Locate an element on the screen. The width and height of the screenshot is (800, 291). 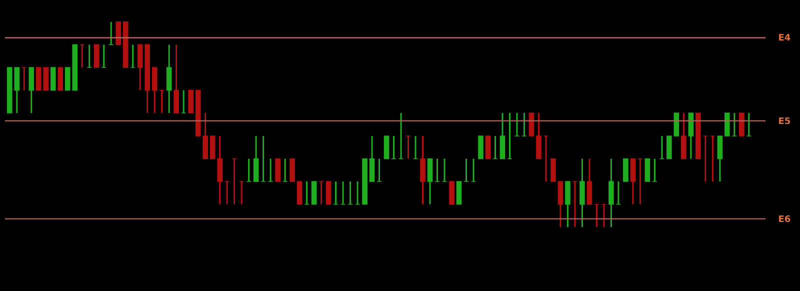
ref-line-label: E6 is located at coordinates (784, 219).